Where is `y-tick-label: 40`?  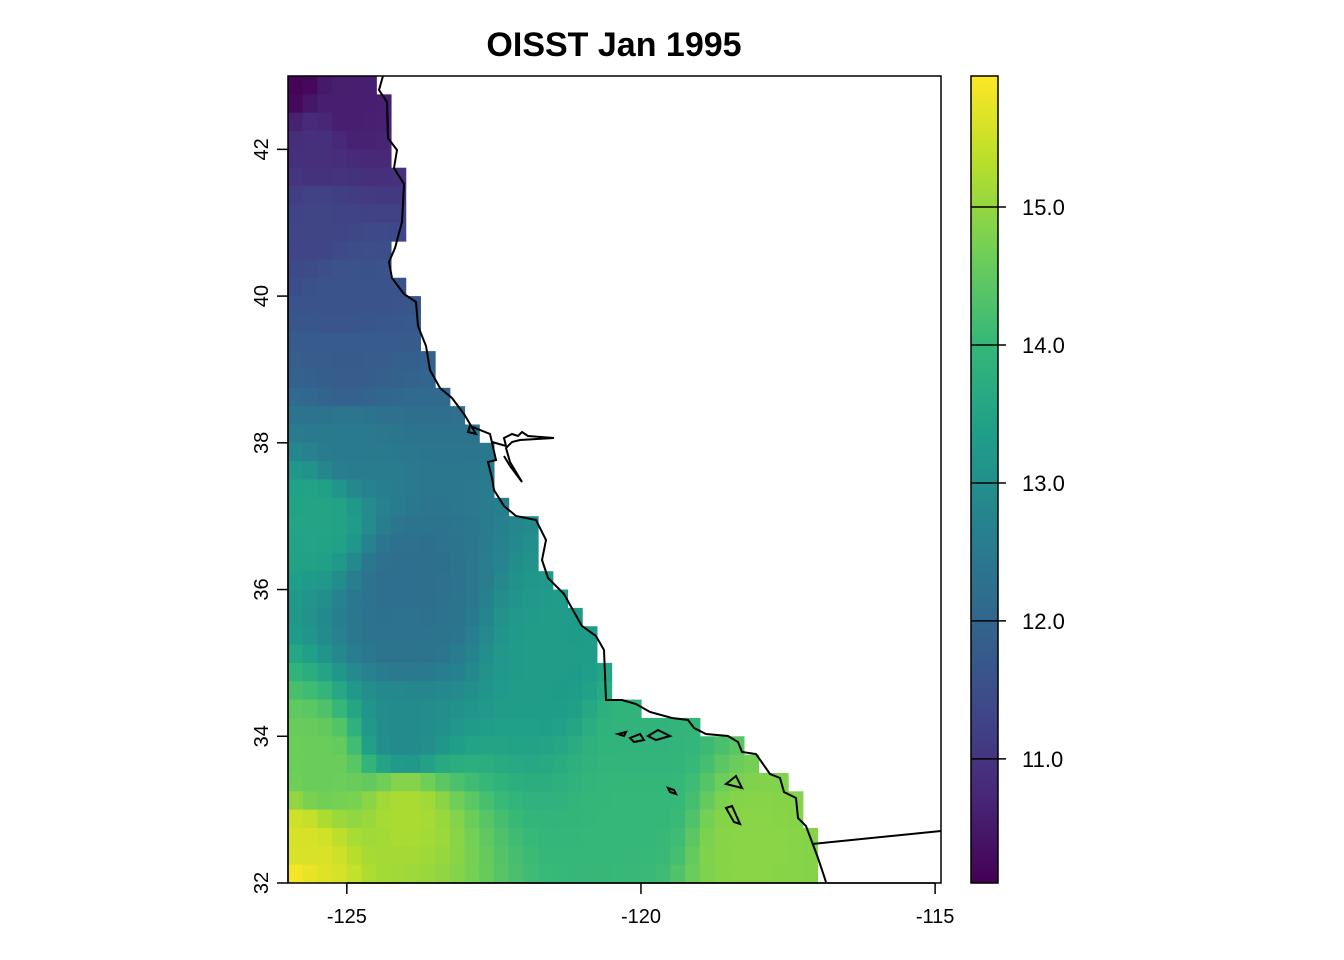
y-tick-label: 40 is located at coordinates (262, 296).